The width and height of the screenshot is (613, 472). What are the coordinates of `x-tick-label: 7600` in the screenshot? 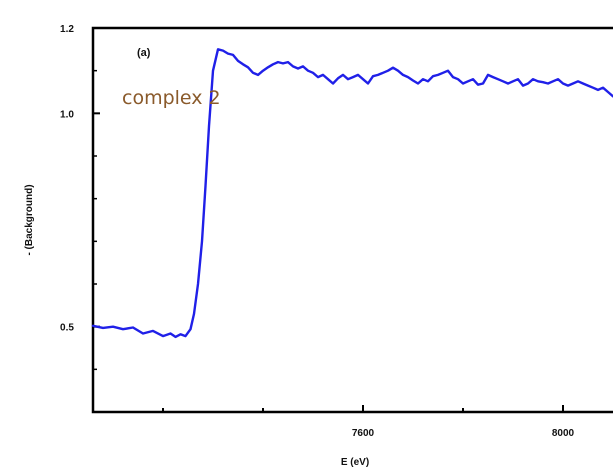 It's located at (363, 433).